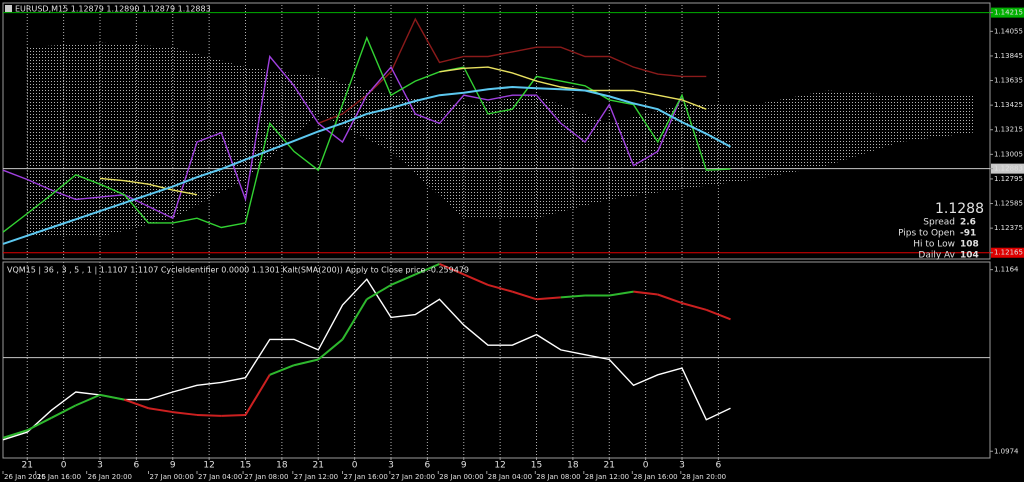 This screenshot has height=482, width=1024. Describe the element at coordinates (959, 209) in the screenshot. I see `info-price: 1.1288` at that location.